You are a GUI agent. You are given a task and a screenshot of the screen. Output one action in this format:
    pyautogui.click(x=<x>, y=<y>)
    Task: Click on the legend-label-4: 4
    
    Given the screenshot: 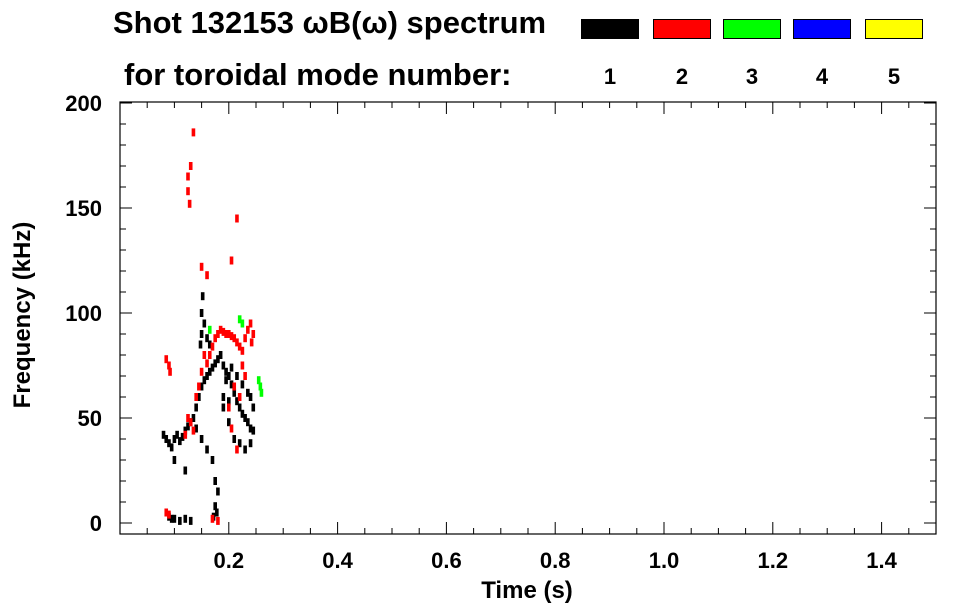 What is the action you would take?
    pyautogui.click(x=822, y=76)
    